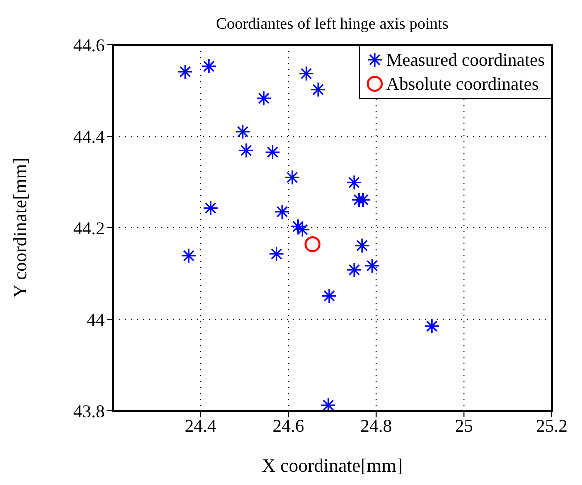 The image size is (582, 485). Describe the element at coordinates (89, 228) in the screenshot. I see `y-tick-label: 44.2` at that location.